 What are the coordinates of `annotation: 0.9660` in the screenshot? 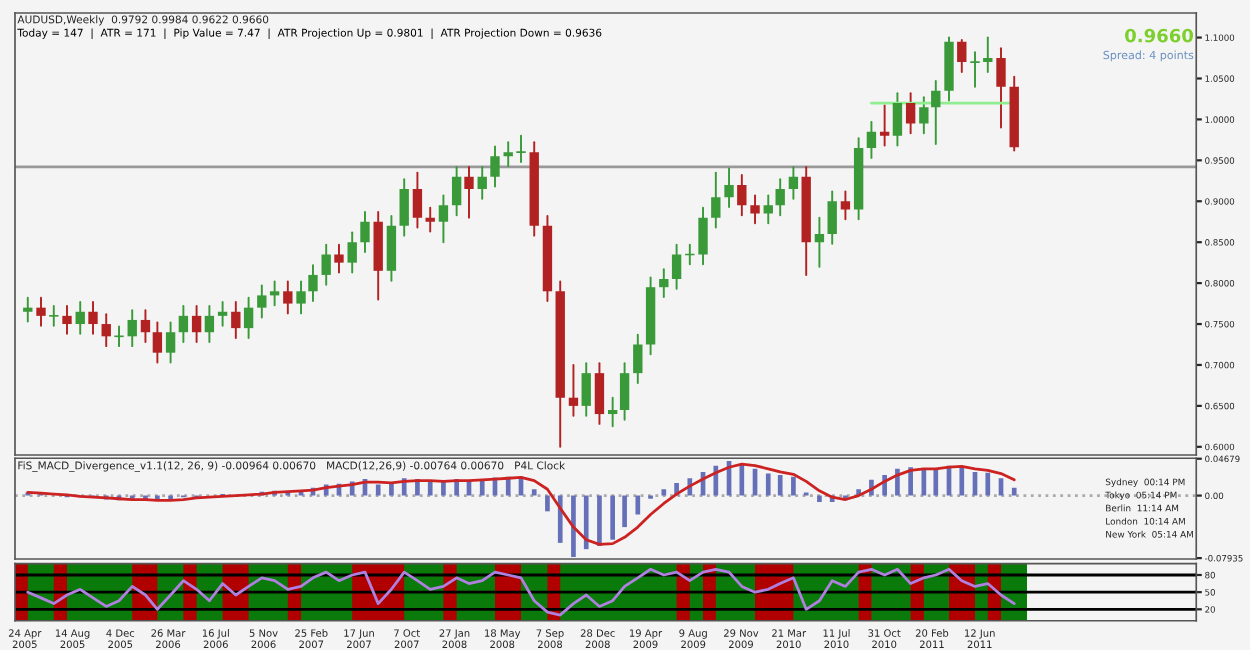 It's located at (1159, 35).